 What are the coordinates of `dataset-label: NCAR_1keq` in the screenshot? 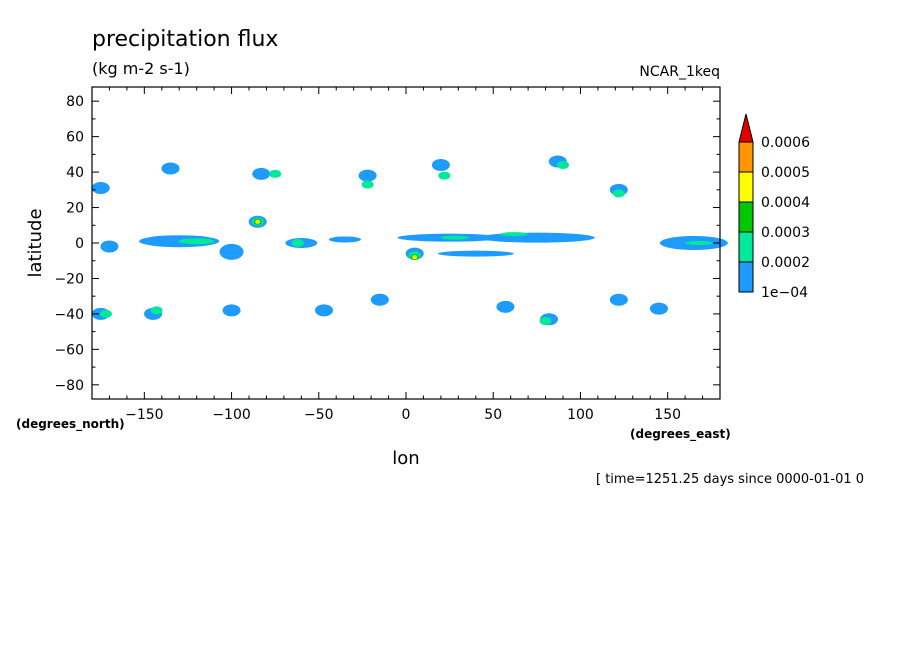 It's located at (679, 72).